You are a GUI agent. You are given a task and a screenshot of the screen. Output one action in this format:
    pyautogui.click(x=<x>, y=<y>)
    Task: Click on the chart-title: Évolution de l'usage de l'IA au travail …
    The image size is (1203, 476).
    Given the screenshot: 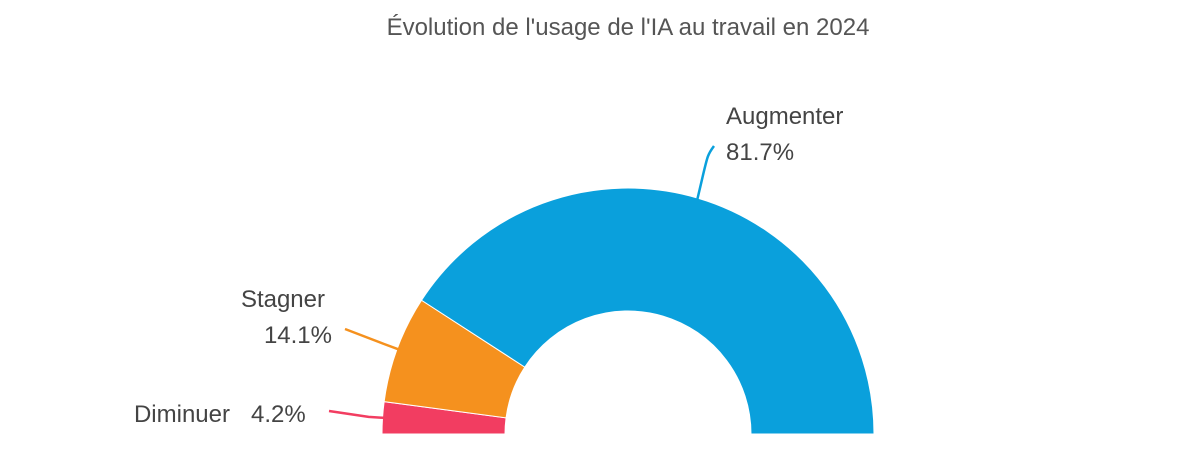 What is the action you would take?
    pyautogui.click(x=628, y=27)
    